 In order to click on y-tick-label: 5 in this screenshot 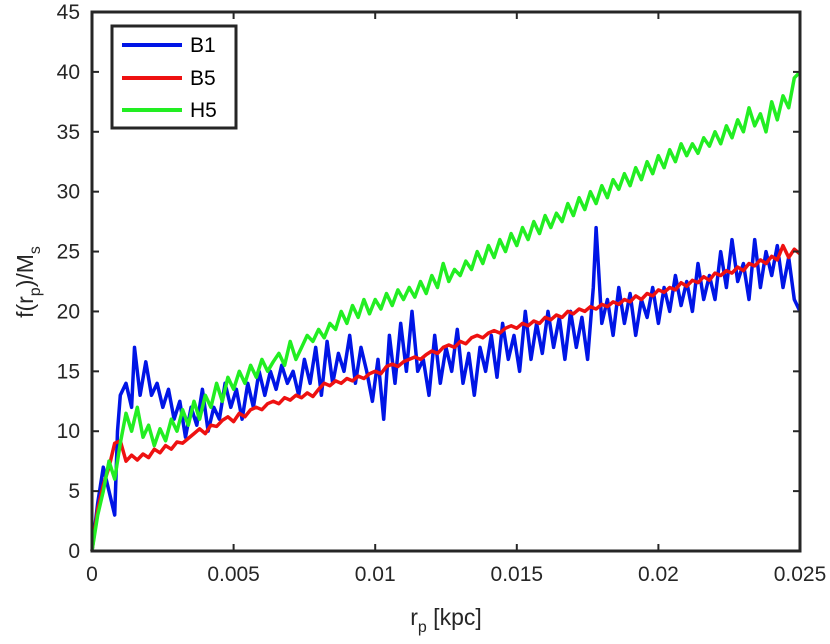, I will do `click(74, 491)`.